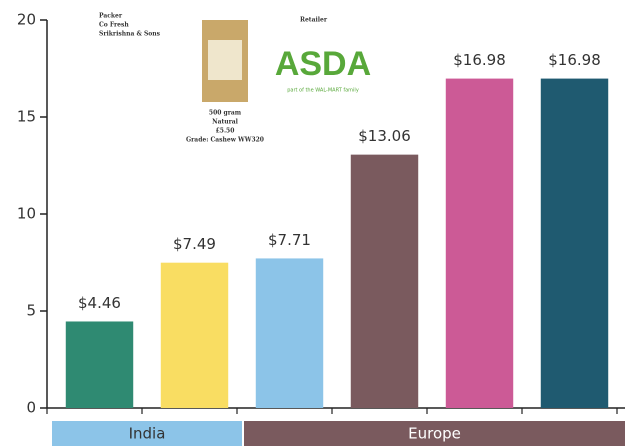 This screenshot has width=635, height=446. I want to click on group-label: India, so click(147, 434).